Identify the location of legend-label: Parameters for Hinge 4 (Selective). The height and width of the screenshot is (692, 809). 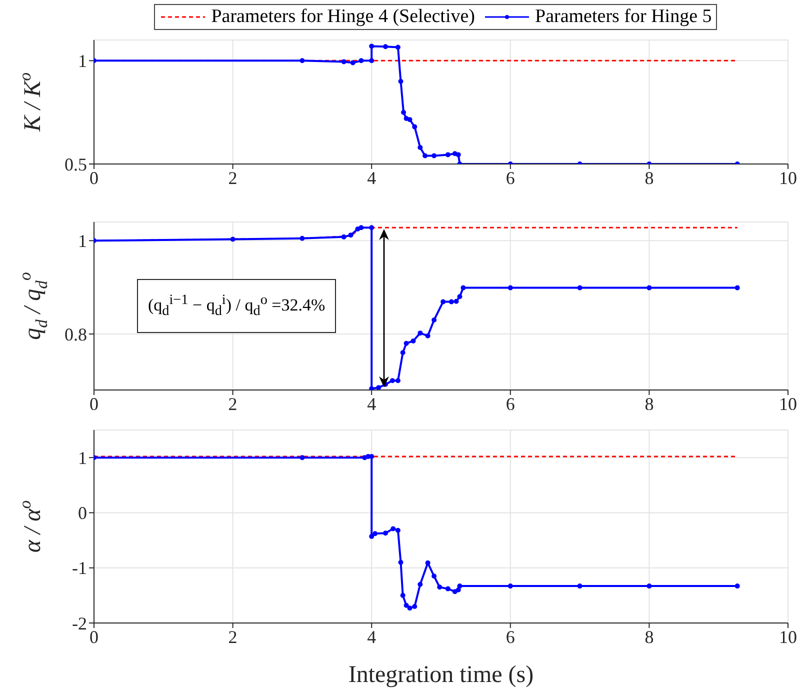
(343, 17).